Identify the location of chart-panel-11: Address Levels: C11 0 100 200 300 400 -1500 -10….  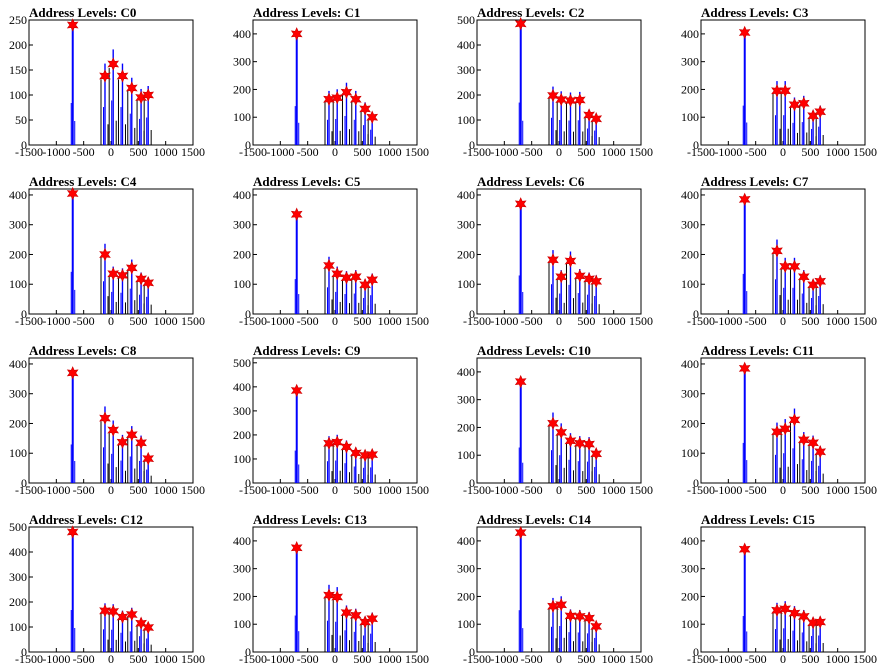
(779, 420).